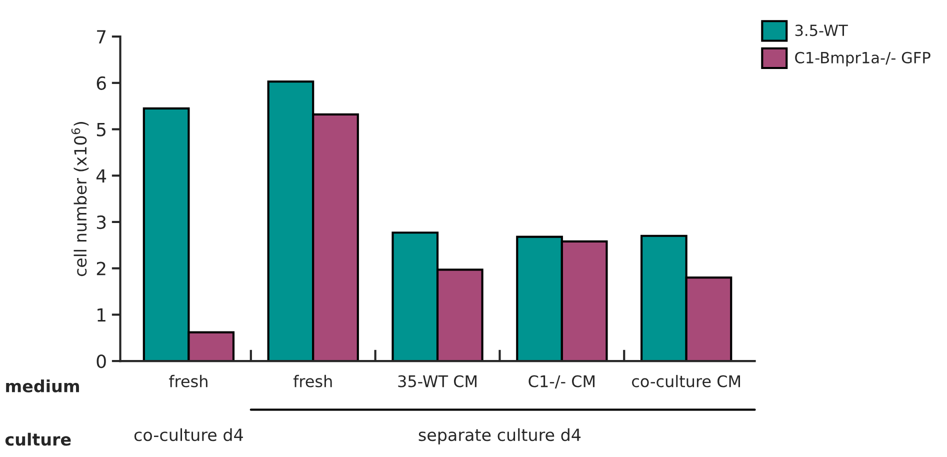 The width and height of the screenshot is (947, 457). I want to click on legend-label: C1-Bmpr1a-/- GFP, so click(862, 59).